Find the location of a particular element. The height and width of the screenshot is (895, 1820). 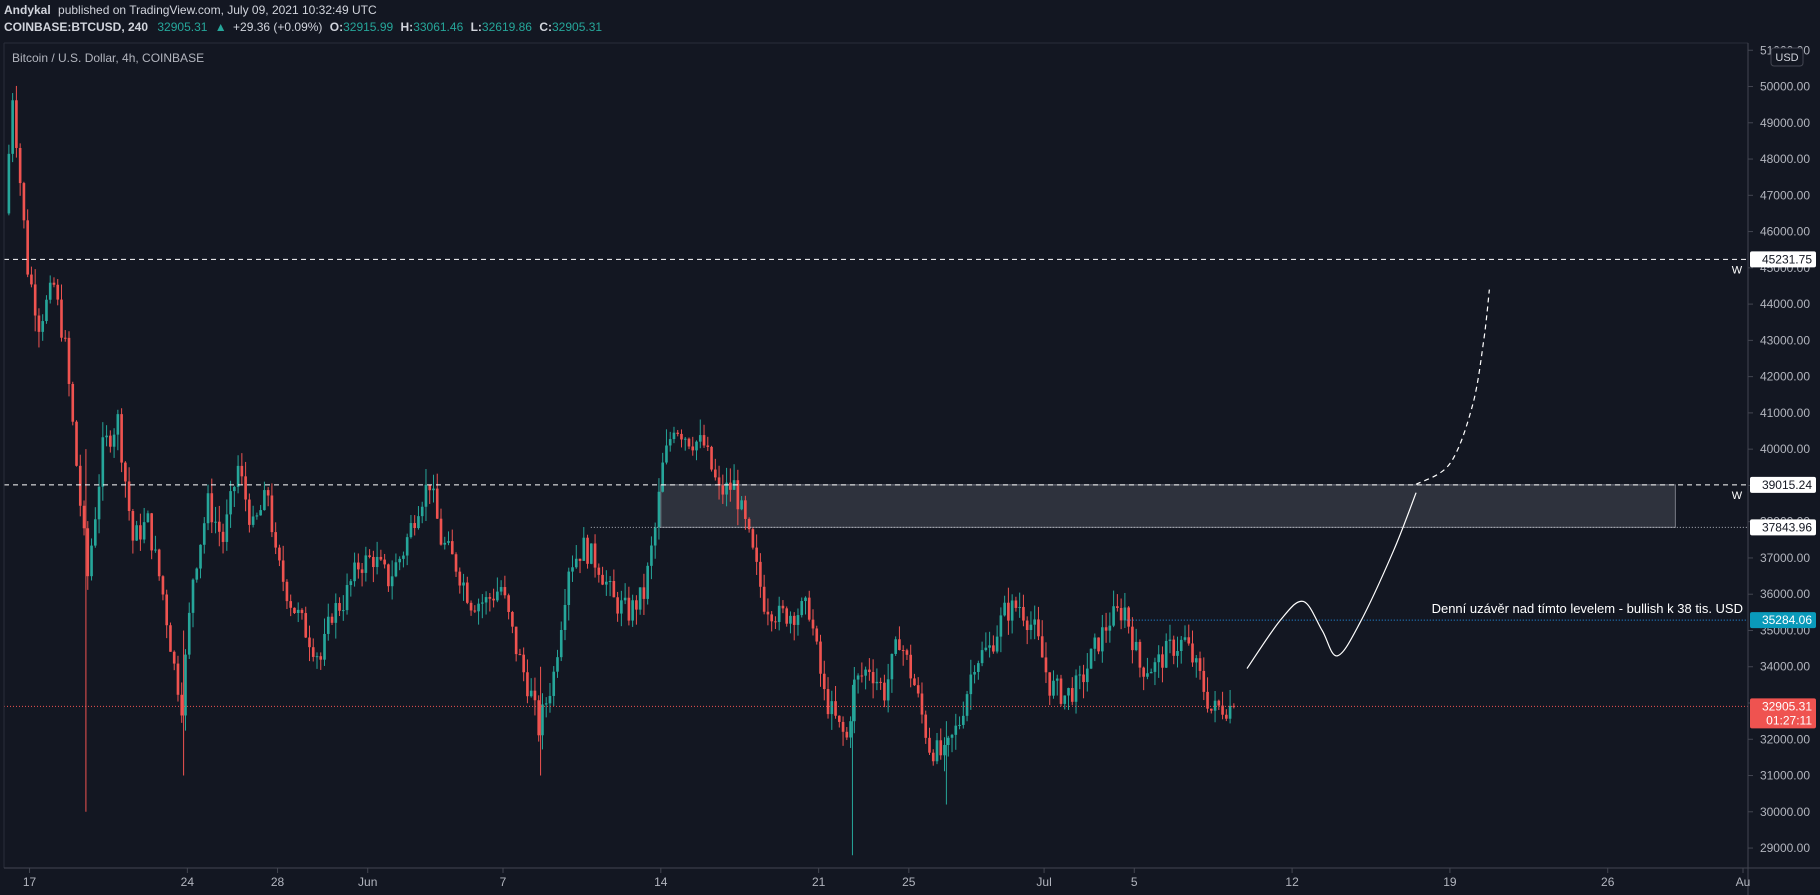

price-label: 45231.75 is located at coordinates (1787, 259).